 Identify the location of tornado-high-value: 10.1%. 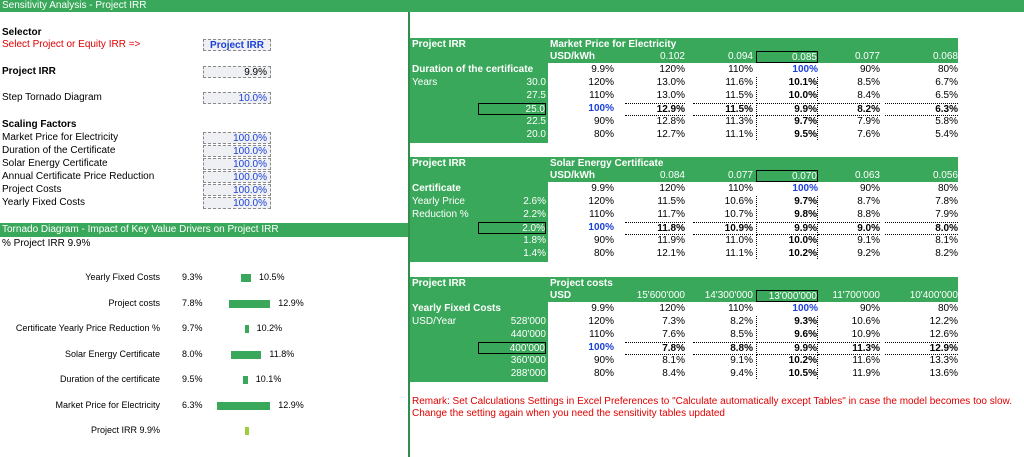
(268, 379).